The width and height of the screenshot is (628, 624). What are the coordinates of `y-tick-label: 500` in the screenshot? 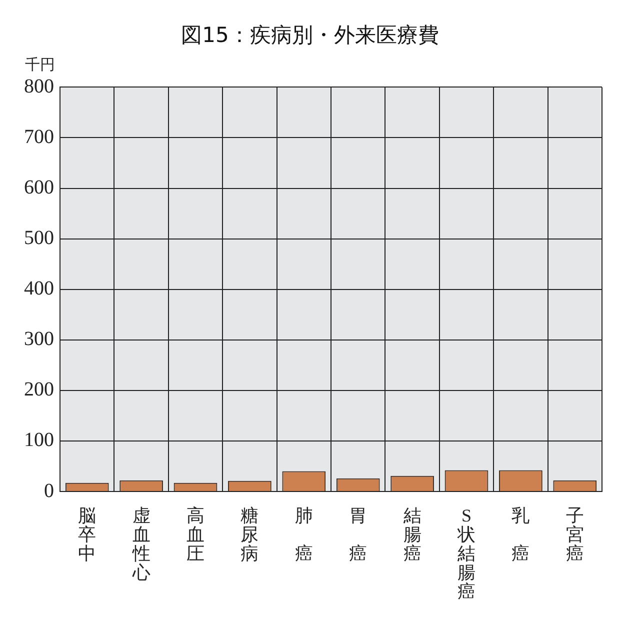 It's located at (39, 238).